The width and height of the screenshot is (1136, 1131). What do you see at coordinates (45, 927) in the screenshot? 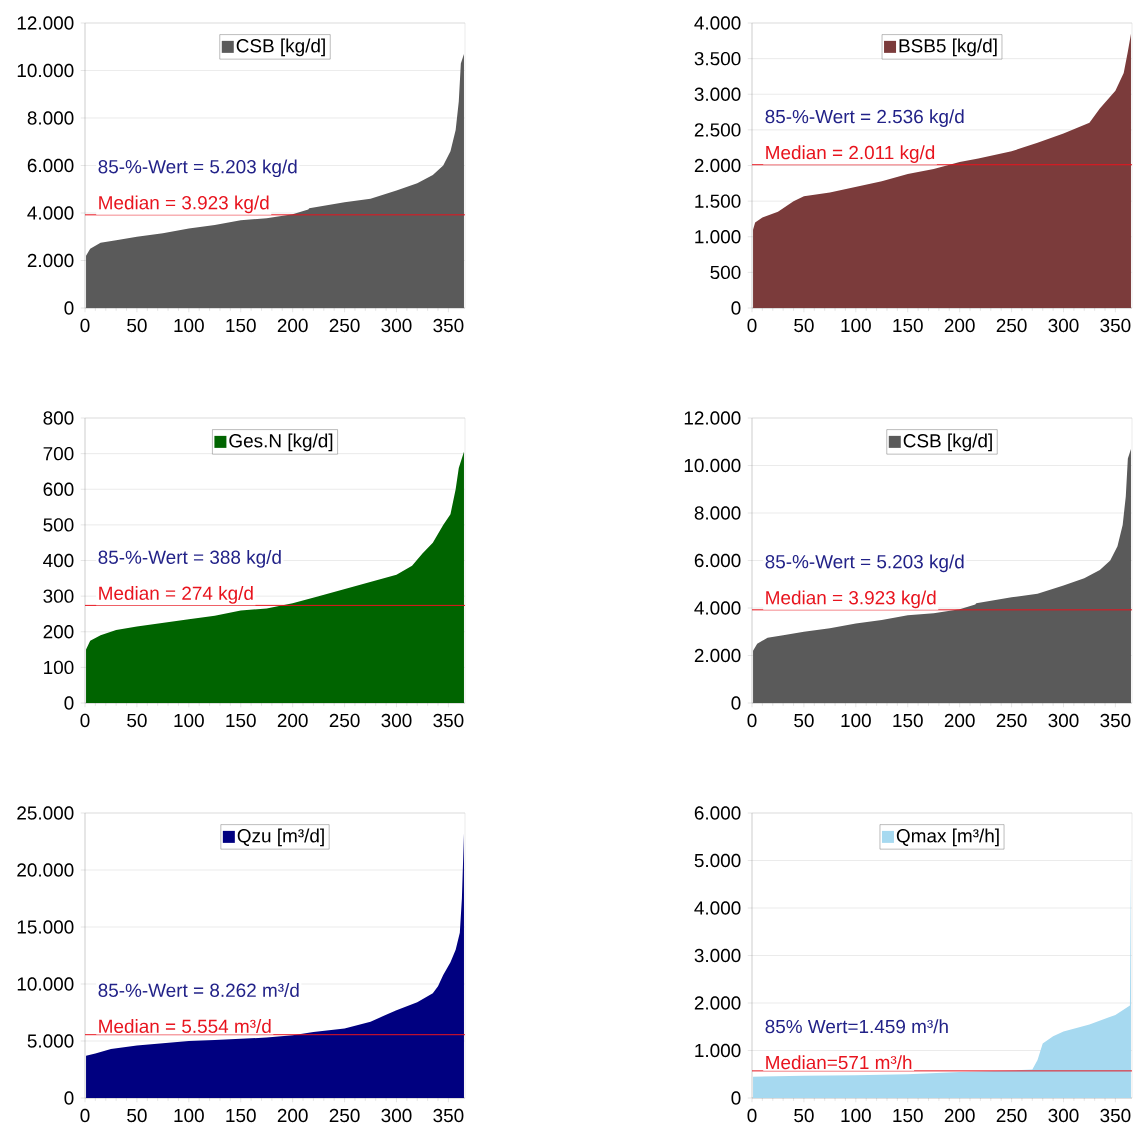
I see `y-tick-label: 15.000` at bounding box center [45, 927].